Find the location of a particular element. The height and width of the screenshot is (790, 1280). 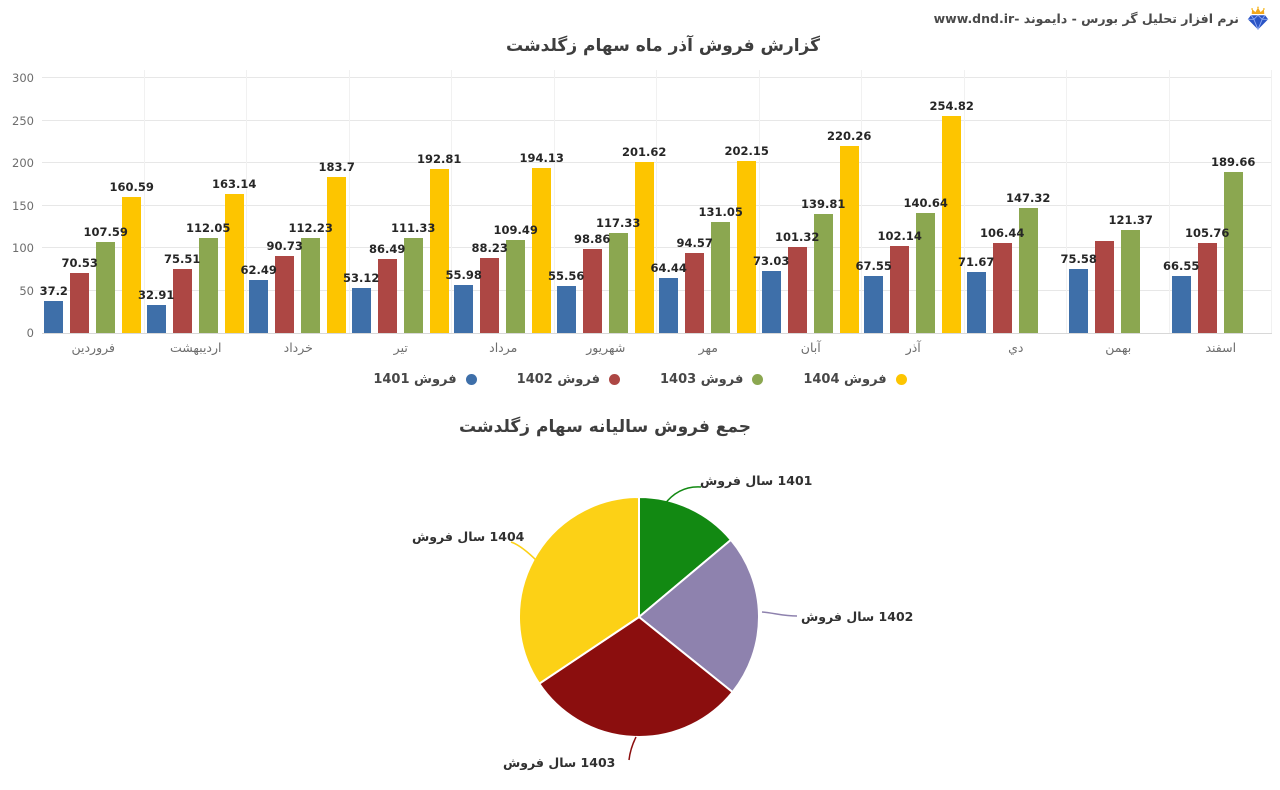

legend-item: فروش 1403 is located at coordinates (712, 379).